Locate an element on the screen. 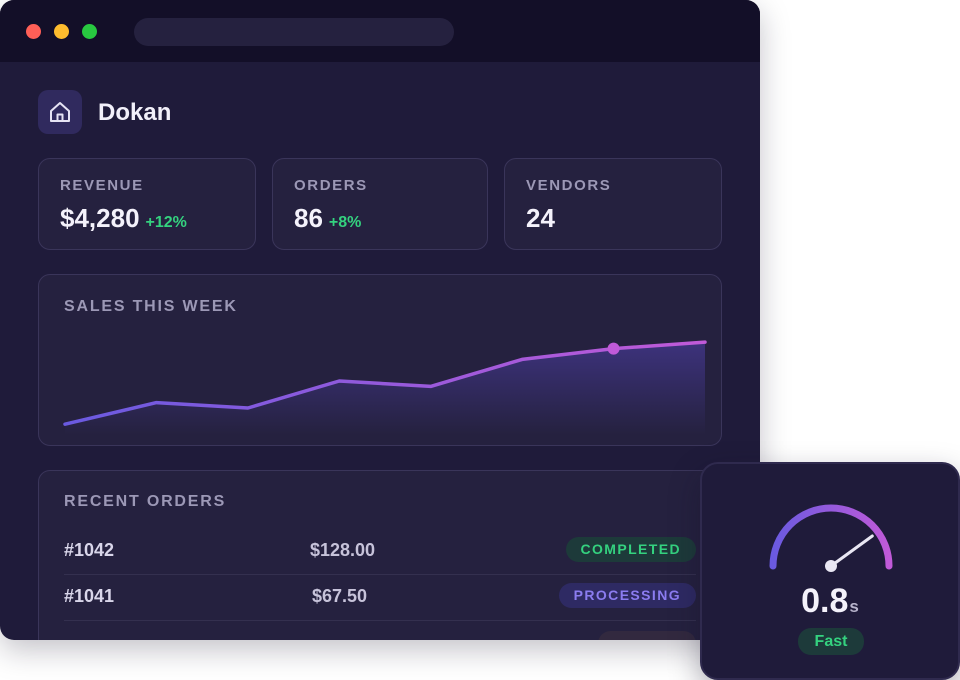 The height and width of the screenshot is (680, 960). gauge-value: 0.8s is located at coordinates (830, 601).